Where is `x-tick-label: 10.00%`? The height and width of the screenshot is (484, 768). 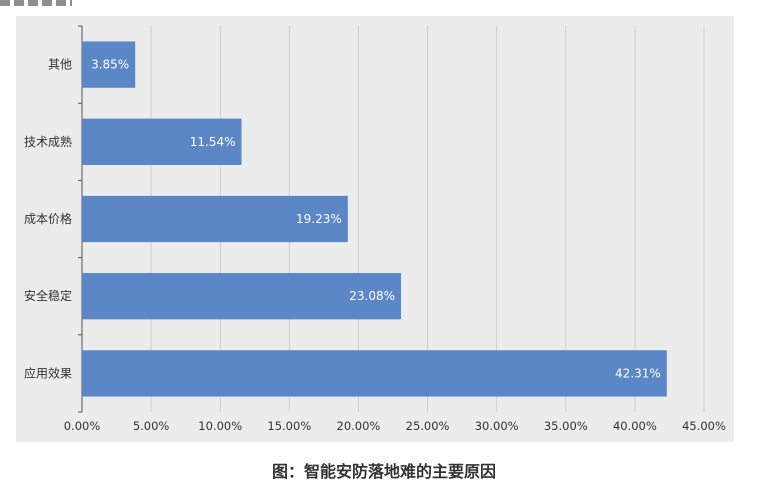
x-tick-label: 10.00% is located at coordinates (220, 426).